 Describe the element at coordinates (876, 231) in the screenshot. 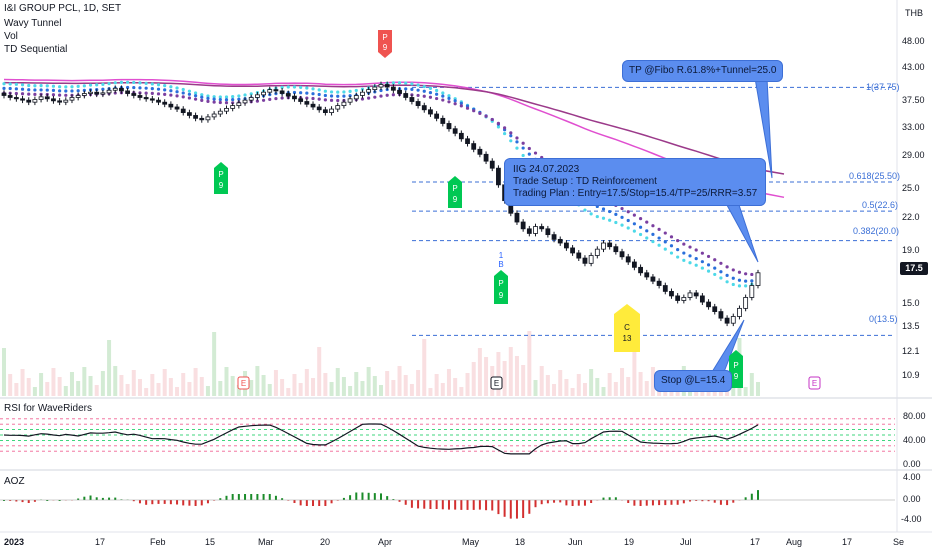

I see `fib-label-0382: 0.382(20.0)` at that location.